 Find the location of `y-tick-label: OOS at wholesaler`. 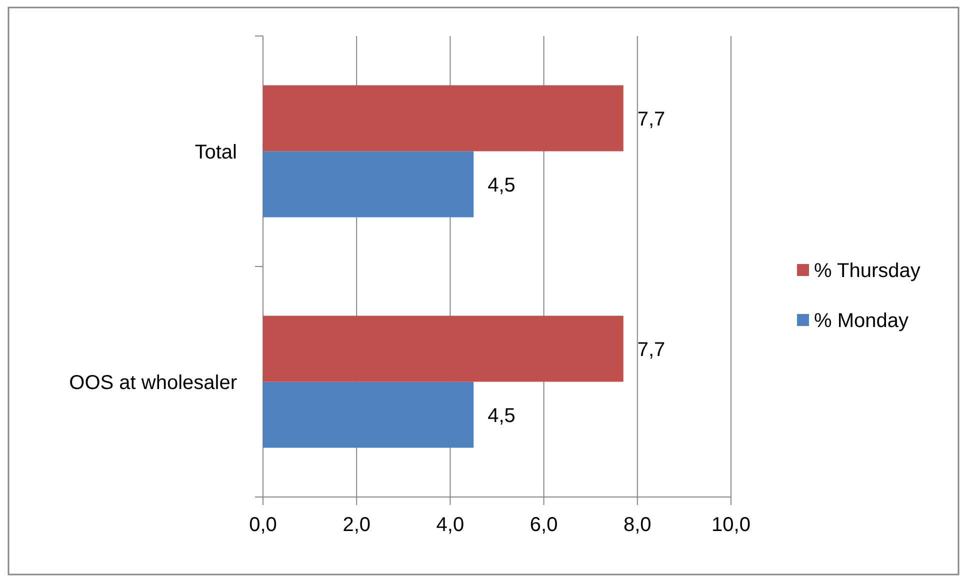

y-tick-label: OOS at wholesaler is located at coordinates (153, 383).